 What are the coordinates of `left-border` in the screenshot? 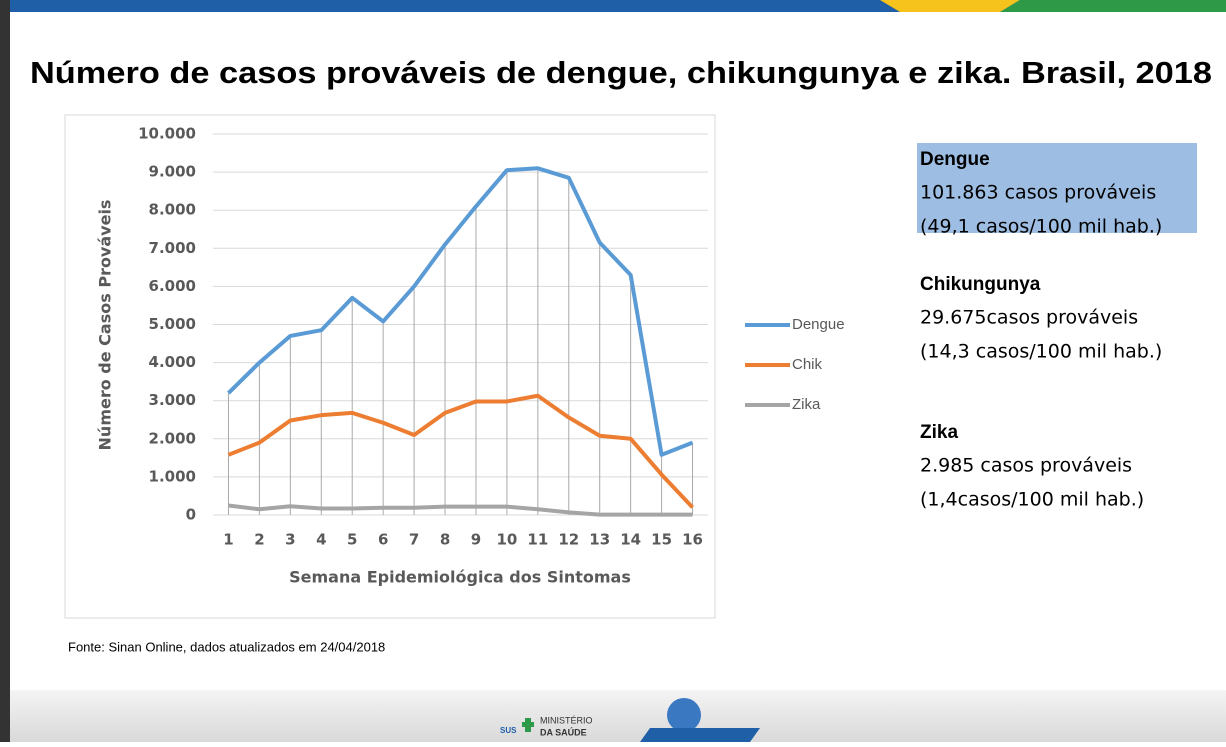 It's located at (5, 371).